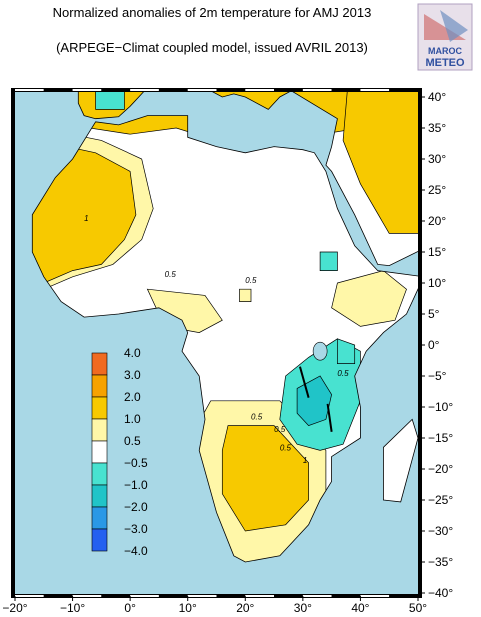  Describe the element at coordinates (72, 608) in the screenshot. I see `lon-label: −10°` at that location.